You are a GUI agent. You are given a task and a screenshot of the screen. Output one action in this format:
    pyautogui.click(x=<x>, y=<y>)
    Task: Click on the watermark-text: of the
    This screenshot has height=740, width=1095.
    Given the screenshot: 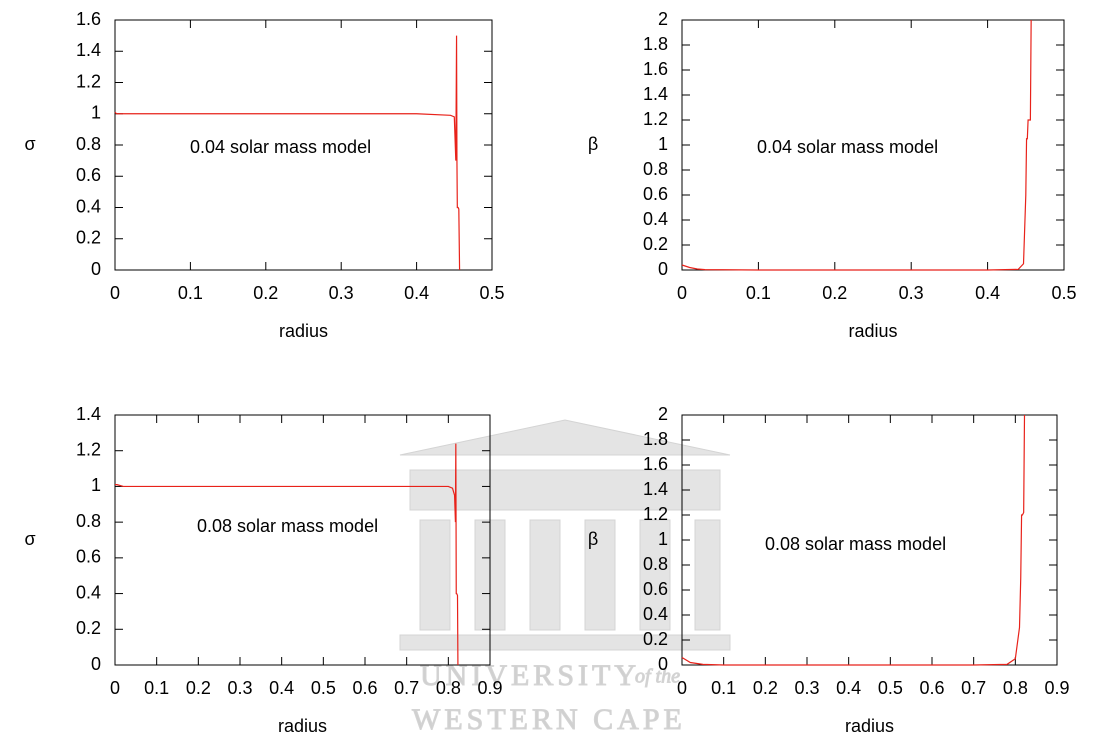 What is the action you would take?
    pyautogui.click(x=657, y=677)
    